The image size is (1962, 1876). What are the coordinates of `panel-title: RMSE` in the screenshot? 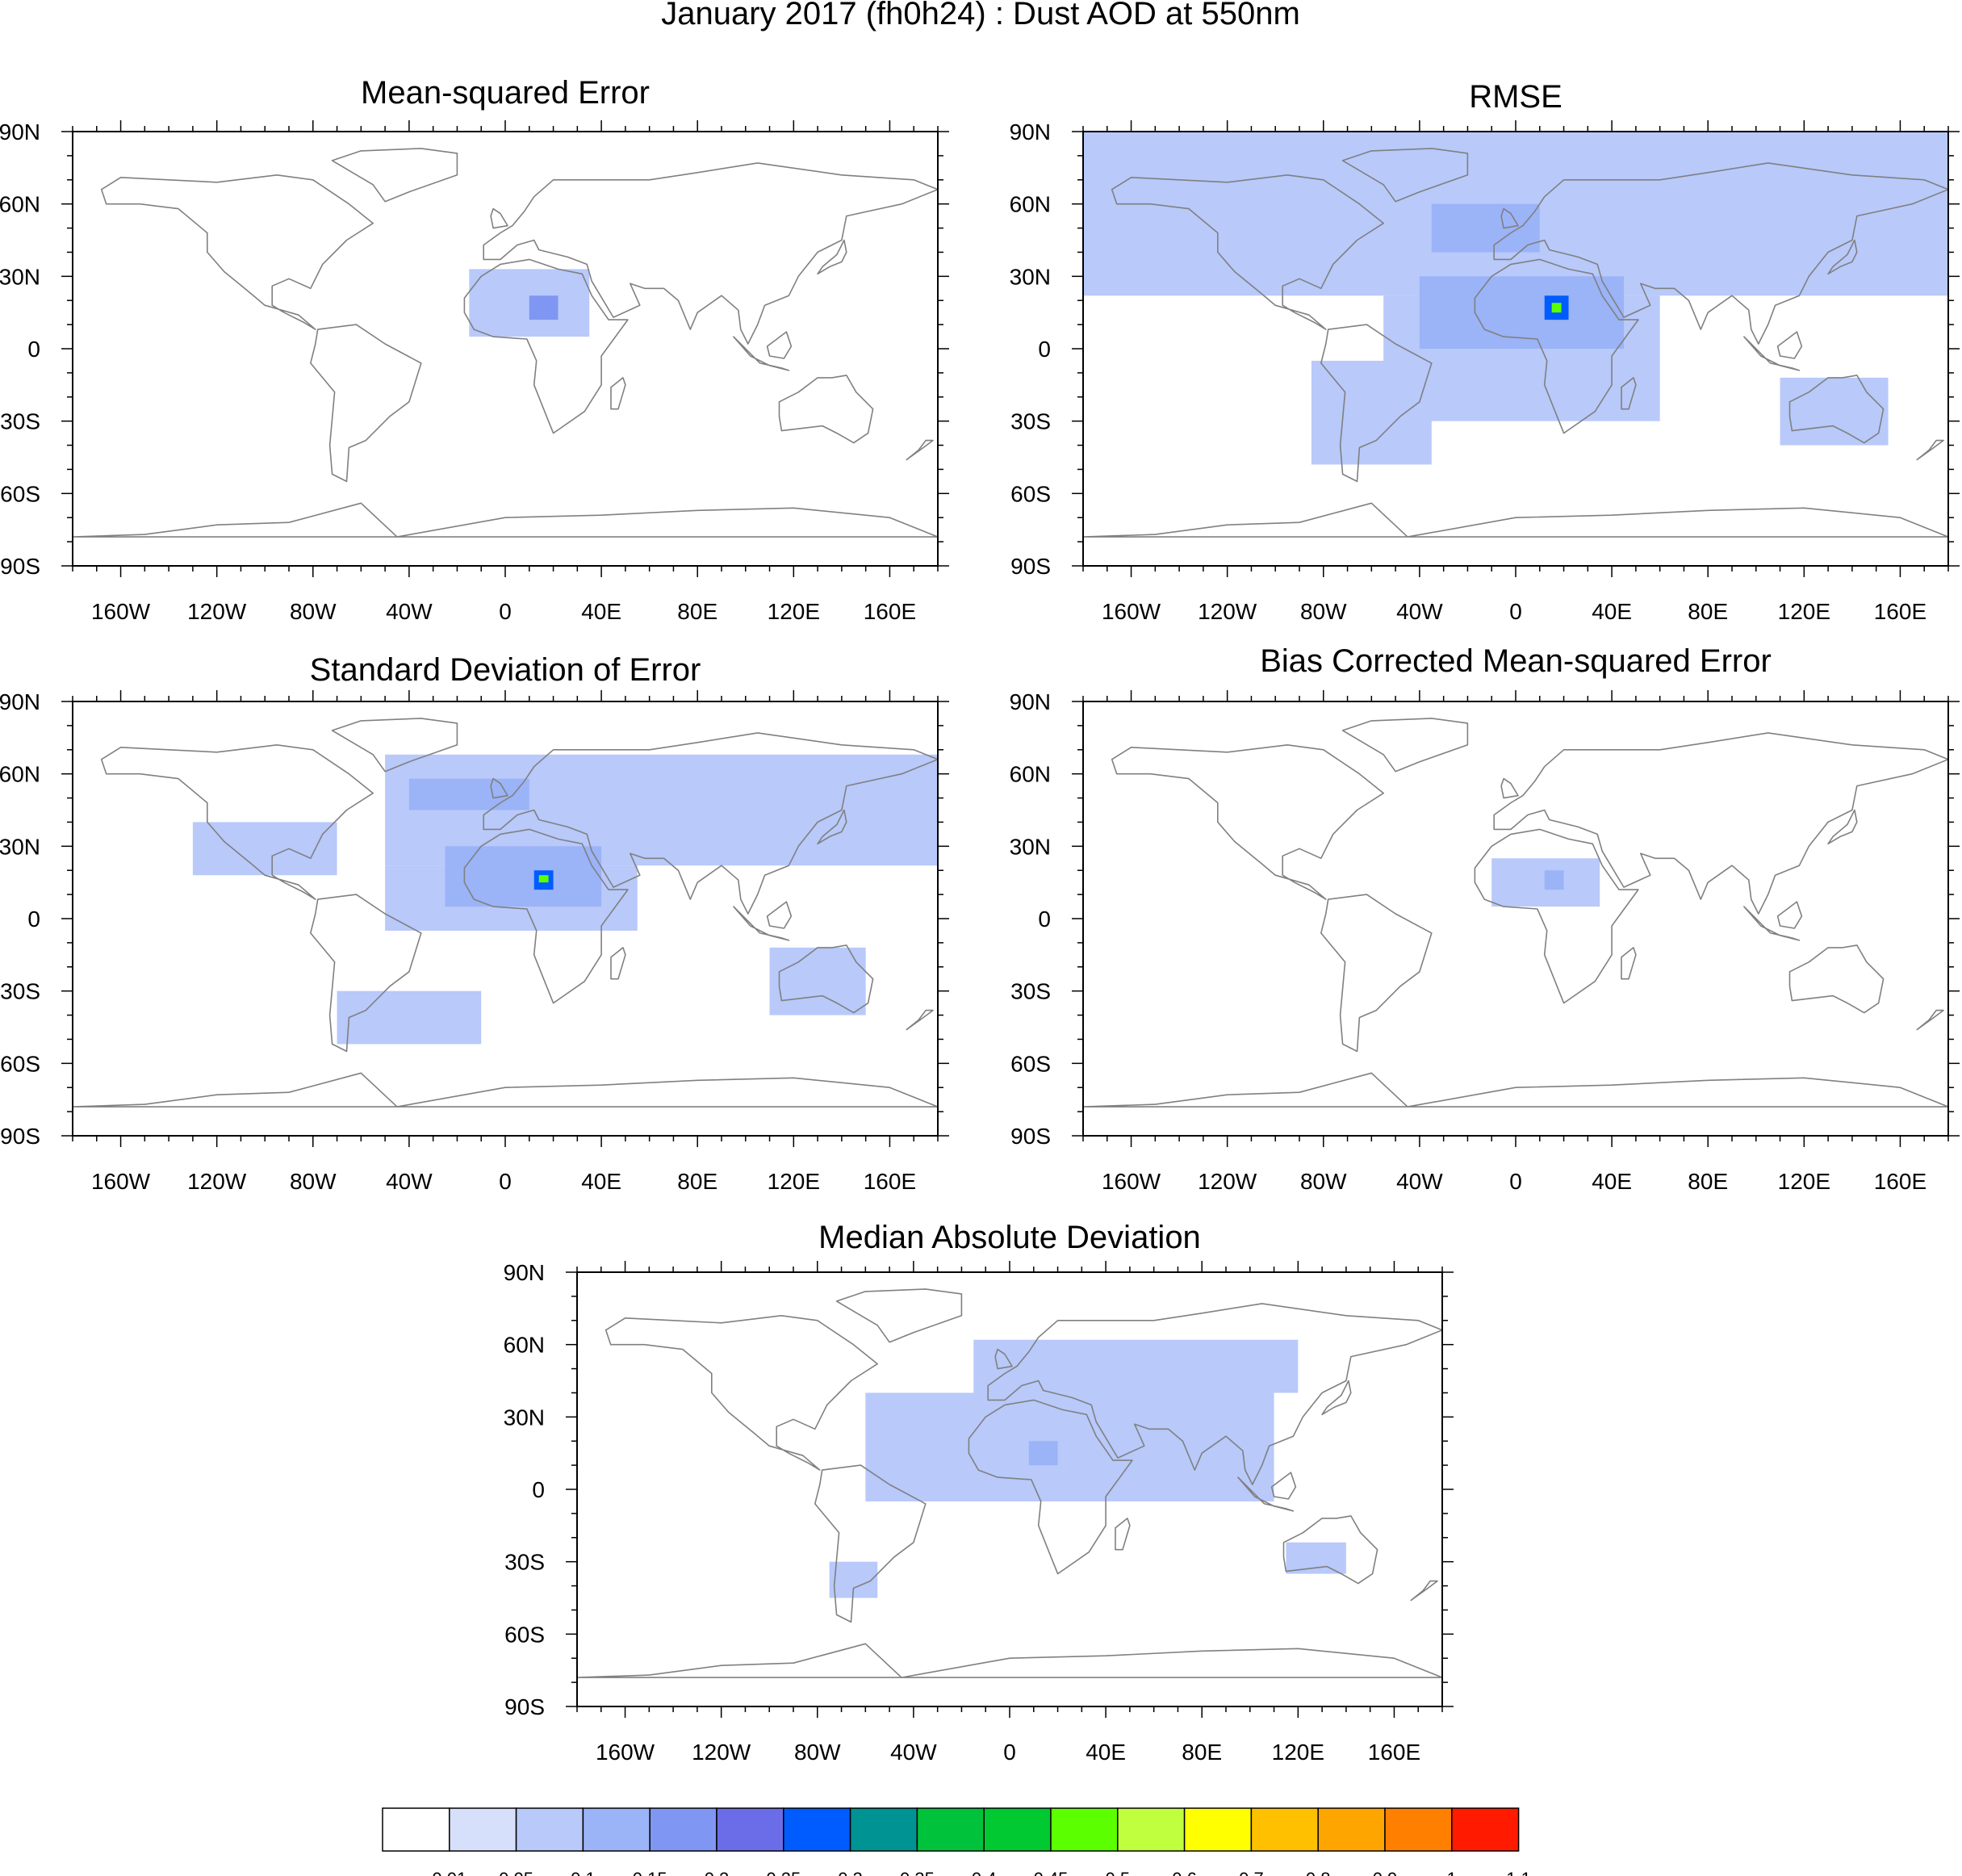 It's located at (1515, 97).